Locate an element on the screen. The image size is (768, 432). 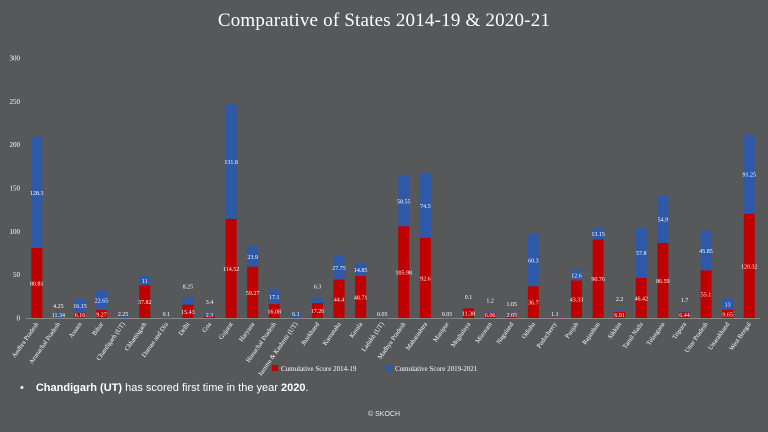
note-year: 2020 is located at coordinates (293, 388).